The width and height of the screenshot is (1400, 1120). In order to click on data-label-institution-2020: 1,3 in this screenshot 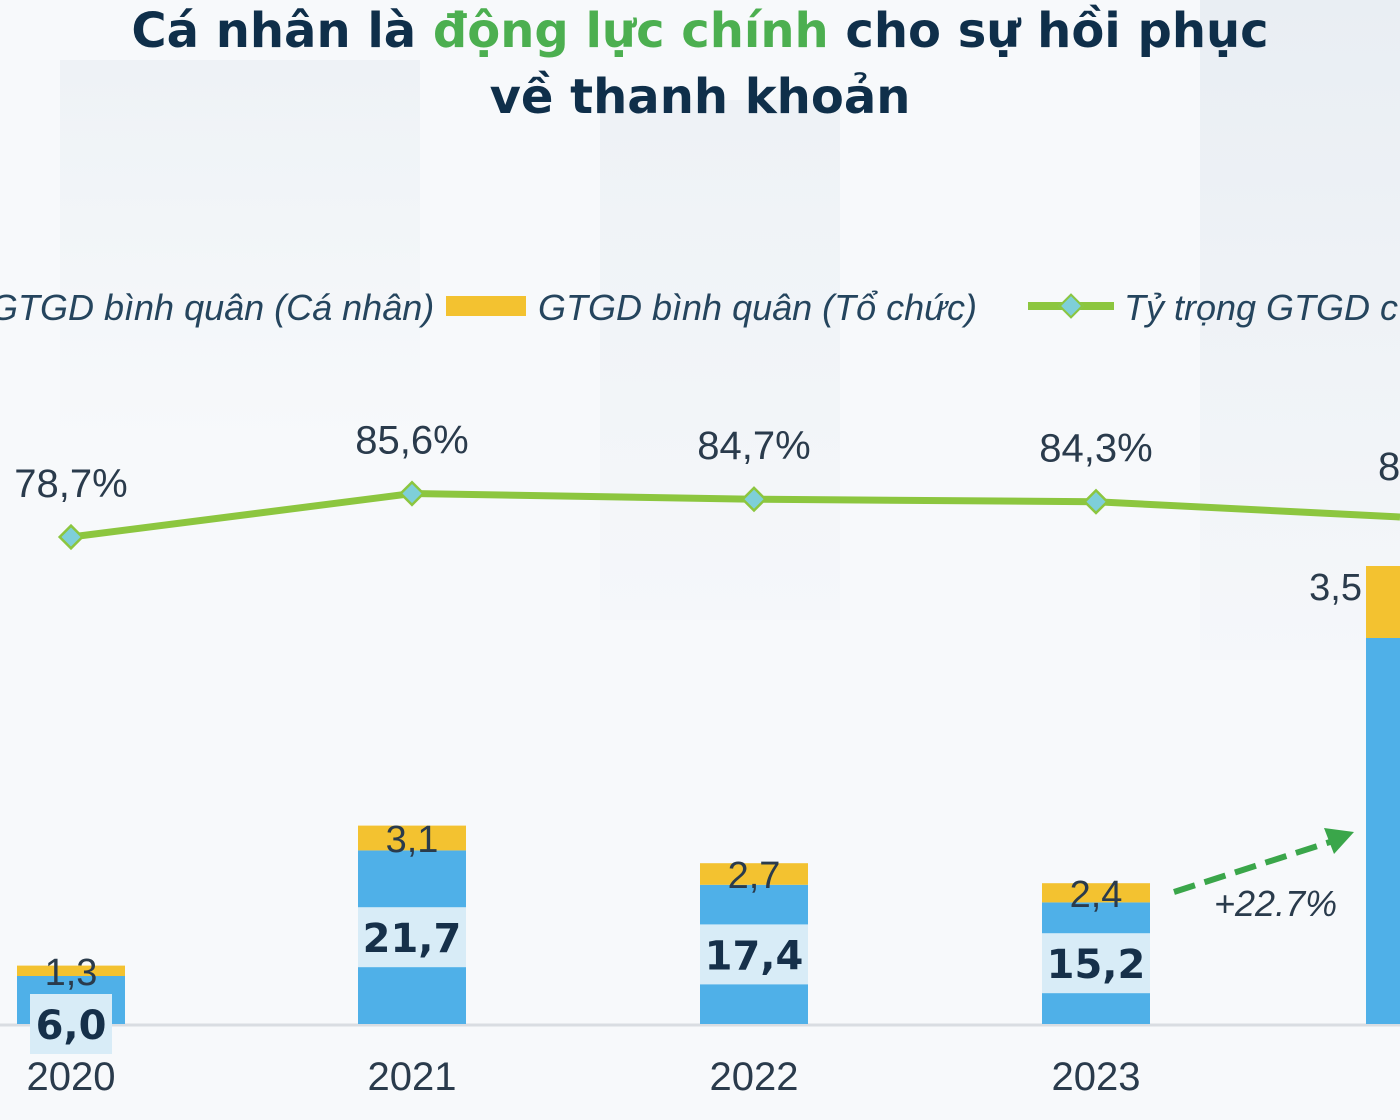, I will do `click(71, 973)`.